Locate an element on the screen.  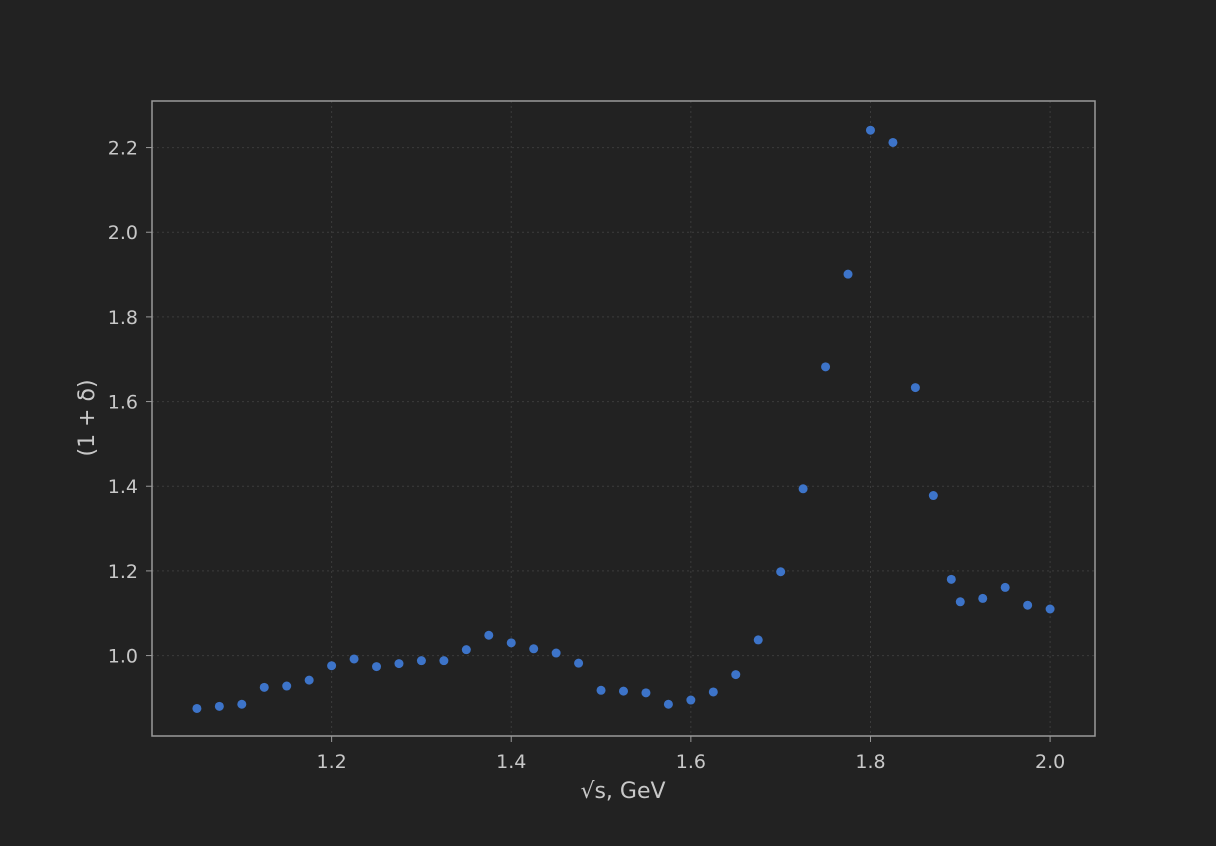
y-tick-label: 1.6 is located at coordinates (123, 403).